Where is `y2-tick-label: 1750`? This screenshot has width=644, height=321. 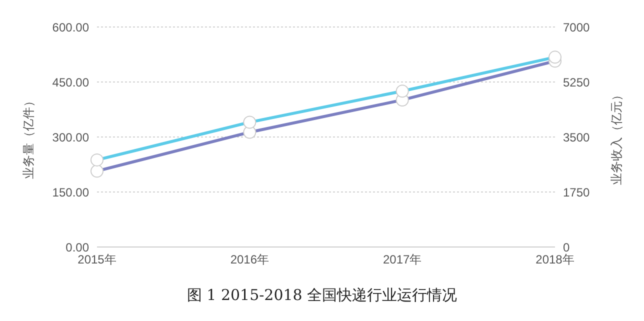 y2-tick-label: 1750 is located at coordinates (576, 192).